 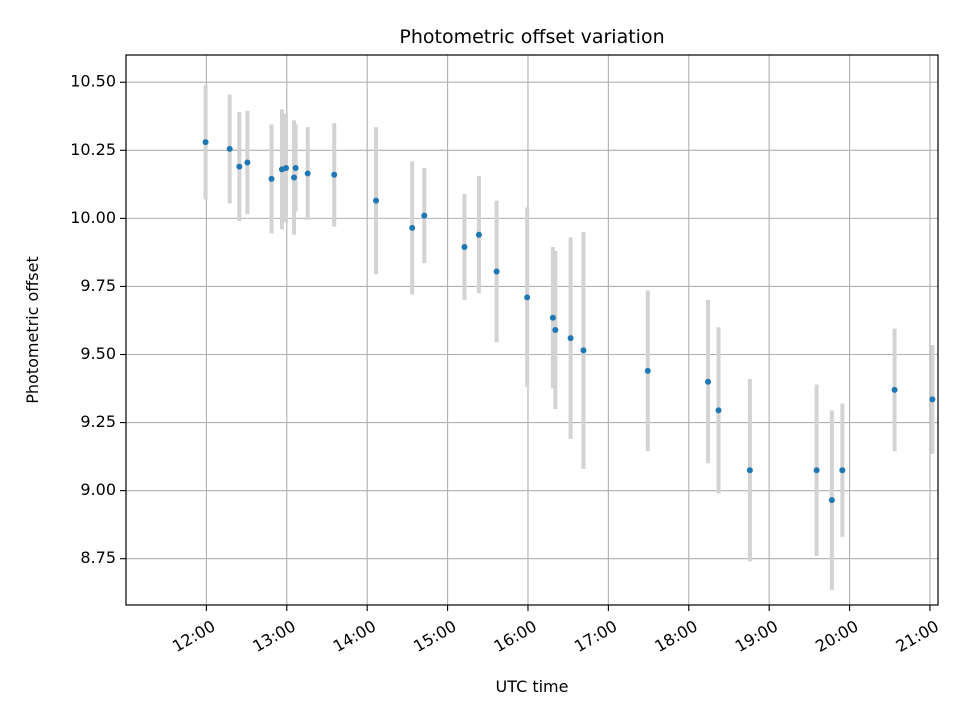 I want to click on y-tick-label: 9.50, so click(x=98, y=353).